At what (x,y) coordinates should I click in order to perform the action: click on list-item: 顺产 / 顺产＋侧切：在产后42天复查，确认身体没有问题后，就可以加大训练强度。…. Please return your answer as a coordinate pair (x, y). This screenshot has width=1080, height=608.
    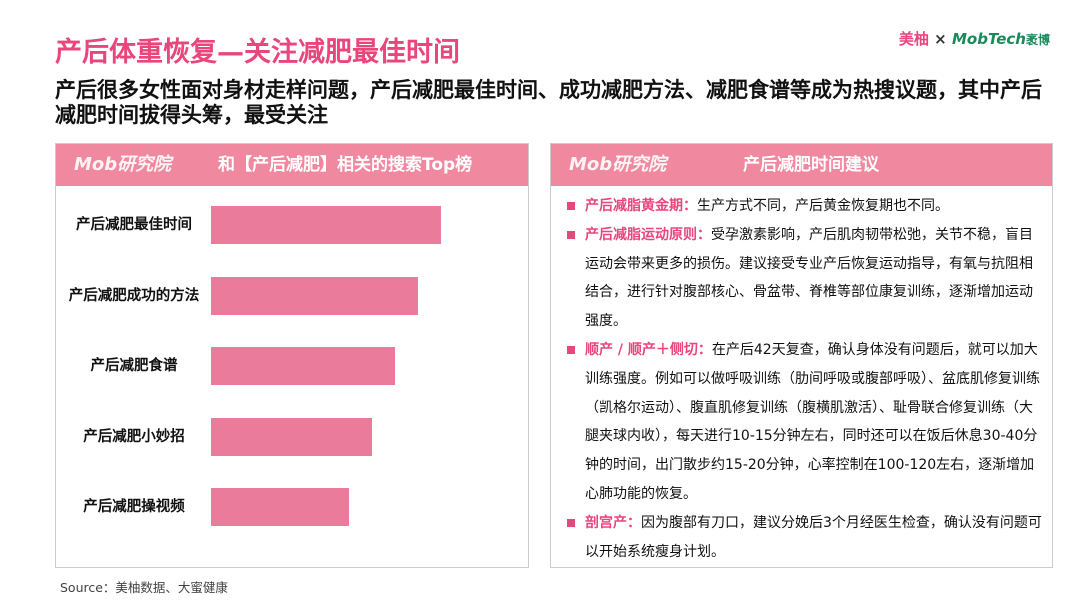
    Looking at the image, I should click on (804, 422).